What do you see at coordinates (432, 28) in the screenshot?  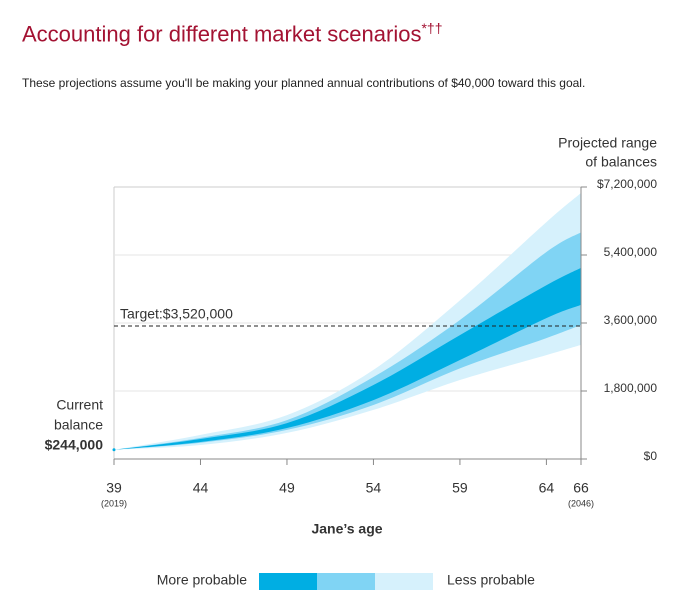 I see `title-mark: *††` at bounding box center [432, 28].